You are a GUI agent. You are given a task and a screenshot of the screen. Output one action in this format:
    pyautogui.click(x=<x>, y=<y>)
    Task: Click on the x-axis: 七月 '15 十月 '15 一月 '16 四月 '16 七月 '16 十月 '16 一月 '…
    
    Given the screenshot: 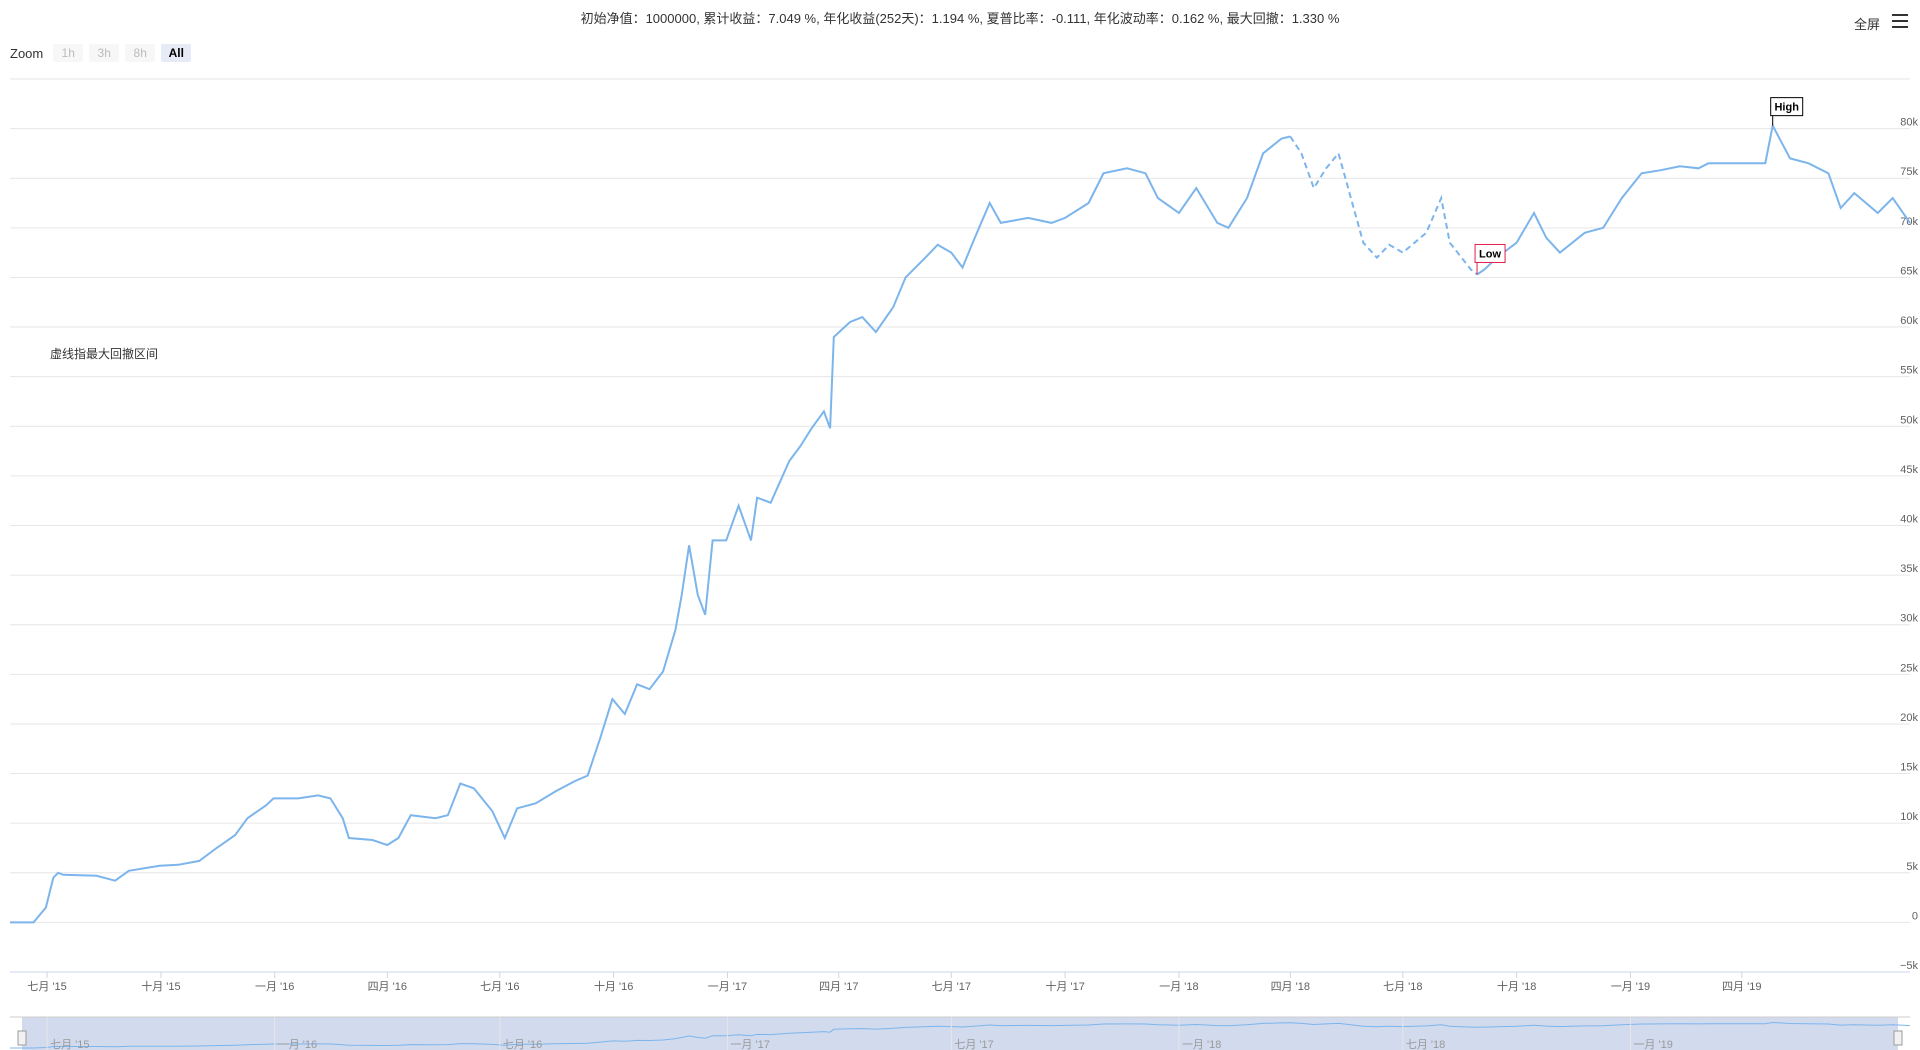 What is the action you would take?
    pyautogui.click(x=960, y=982)
    